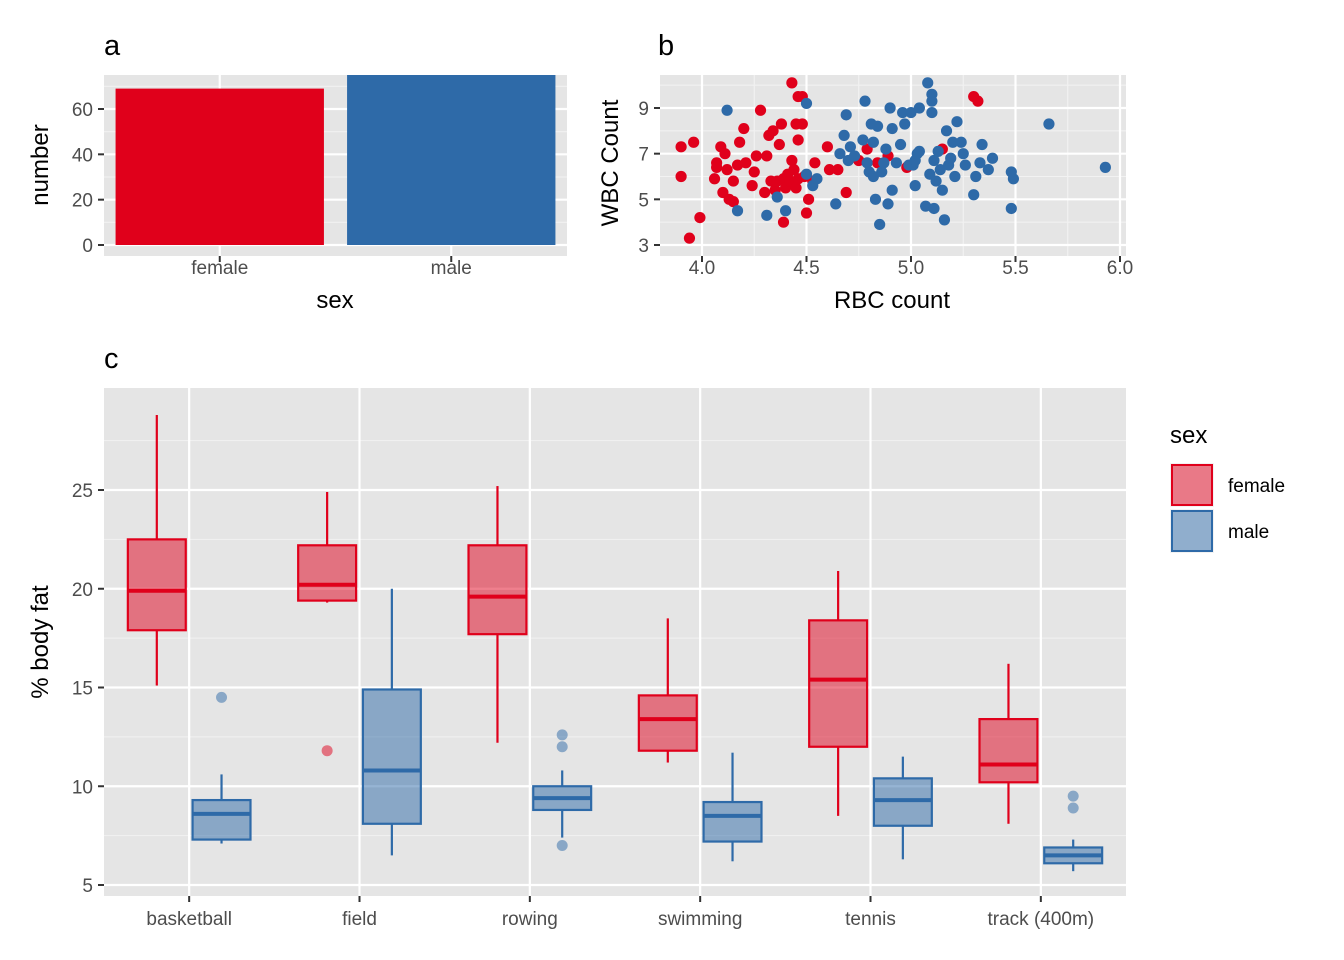 The height and width of the screenshot is (960, 1344). What do you see at coordinates (40, 642) in the screenshot?
I see `panel-c-y-axis-title: % body fat` at bounding box center [40, 642].